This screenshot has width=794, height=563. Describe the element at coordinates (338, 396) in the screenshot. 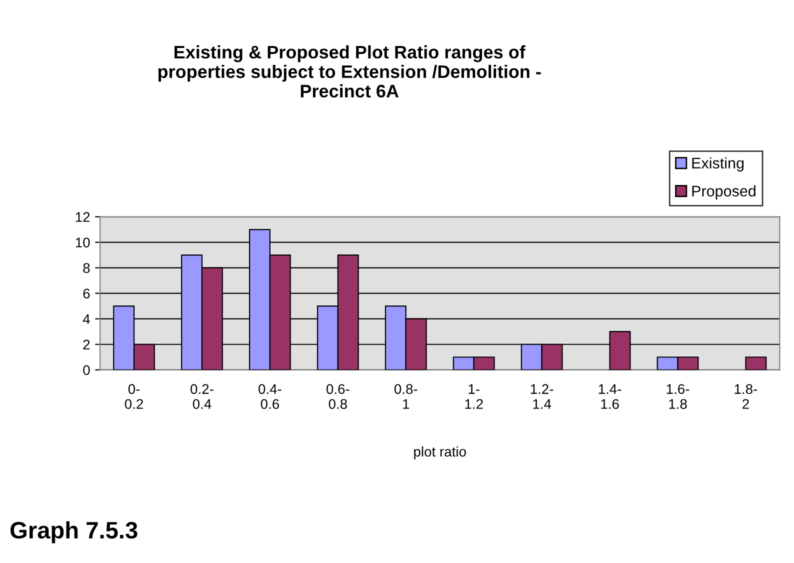

I see `x-tick-label: 0.6-0.8` at that location.